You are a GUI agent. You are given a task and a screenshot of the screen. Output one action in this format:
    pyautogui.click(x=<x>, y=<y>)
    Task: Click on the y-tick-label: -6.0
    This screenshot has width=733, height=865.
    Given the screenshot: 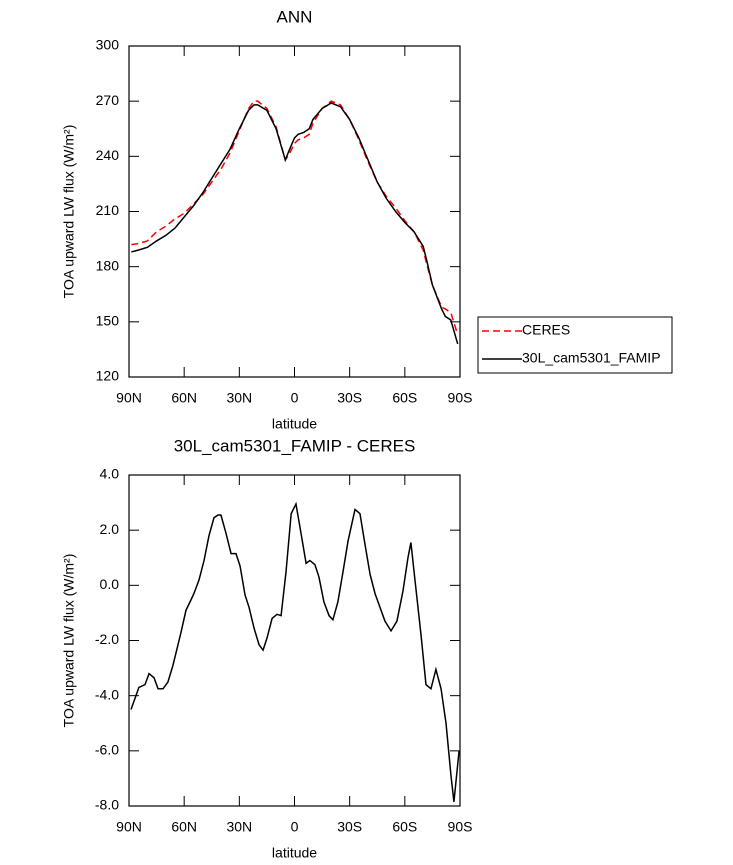 What is the action you would take?
    pyautogui.click(x=107, y=750)
    